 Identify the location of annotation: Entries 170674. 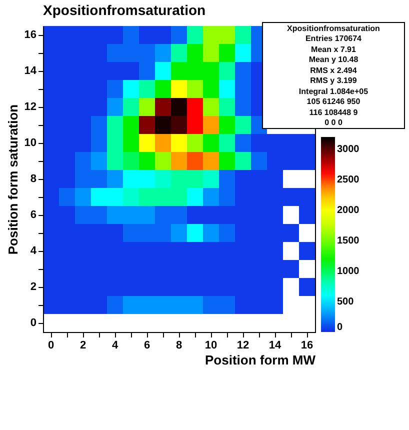
(333, 39).